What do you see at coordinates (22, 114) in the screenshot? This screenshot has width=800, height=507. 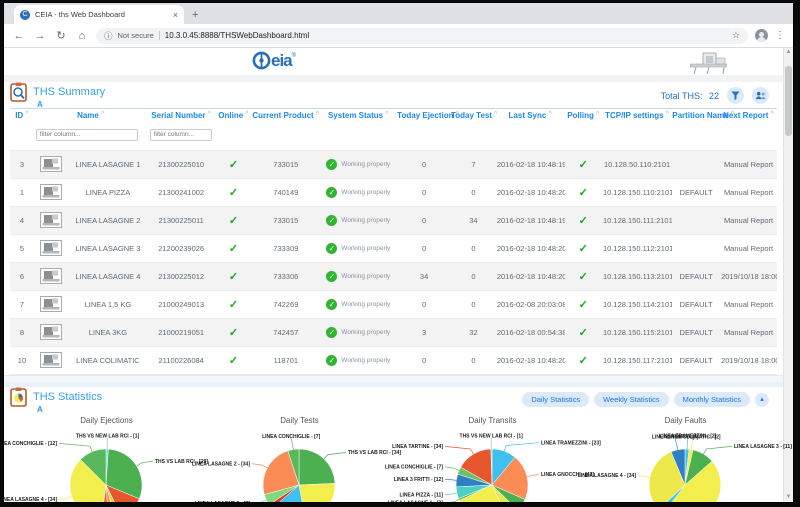 I see `column-header-id: ID ^` at bounding box center [22, 114].